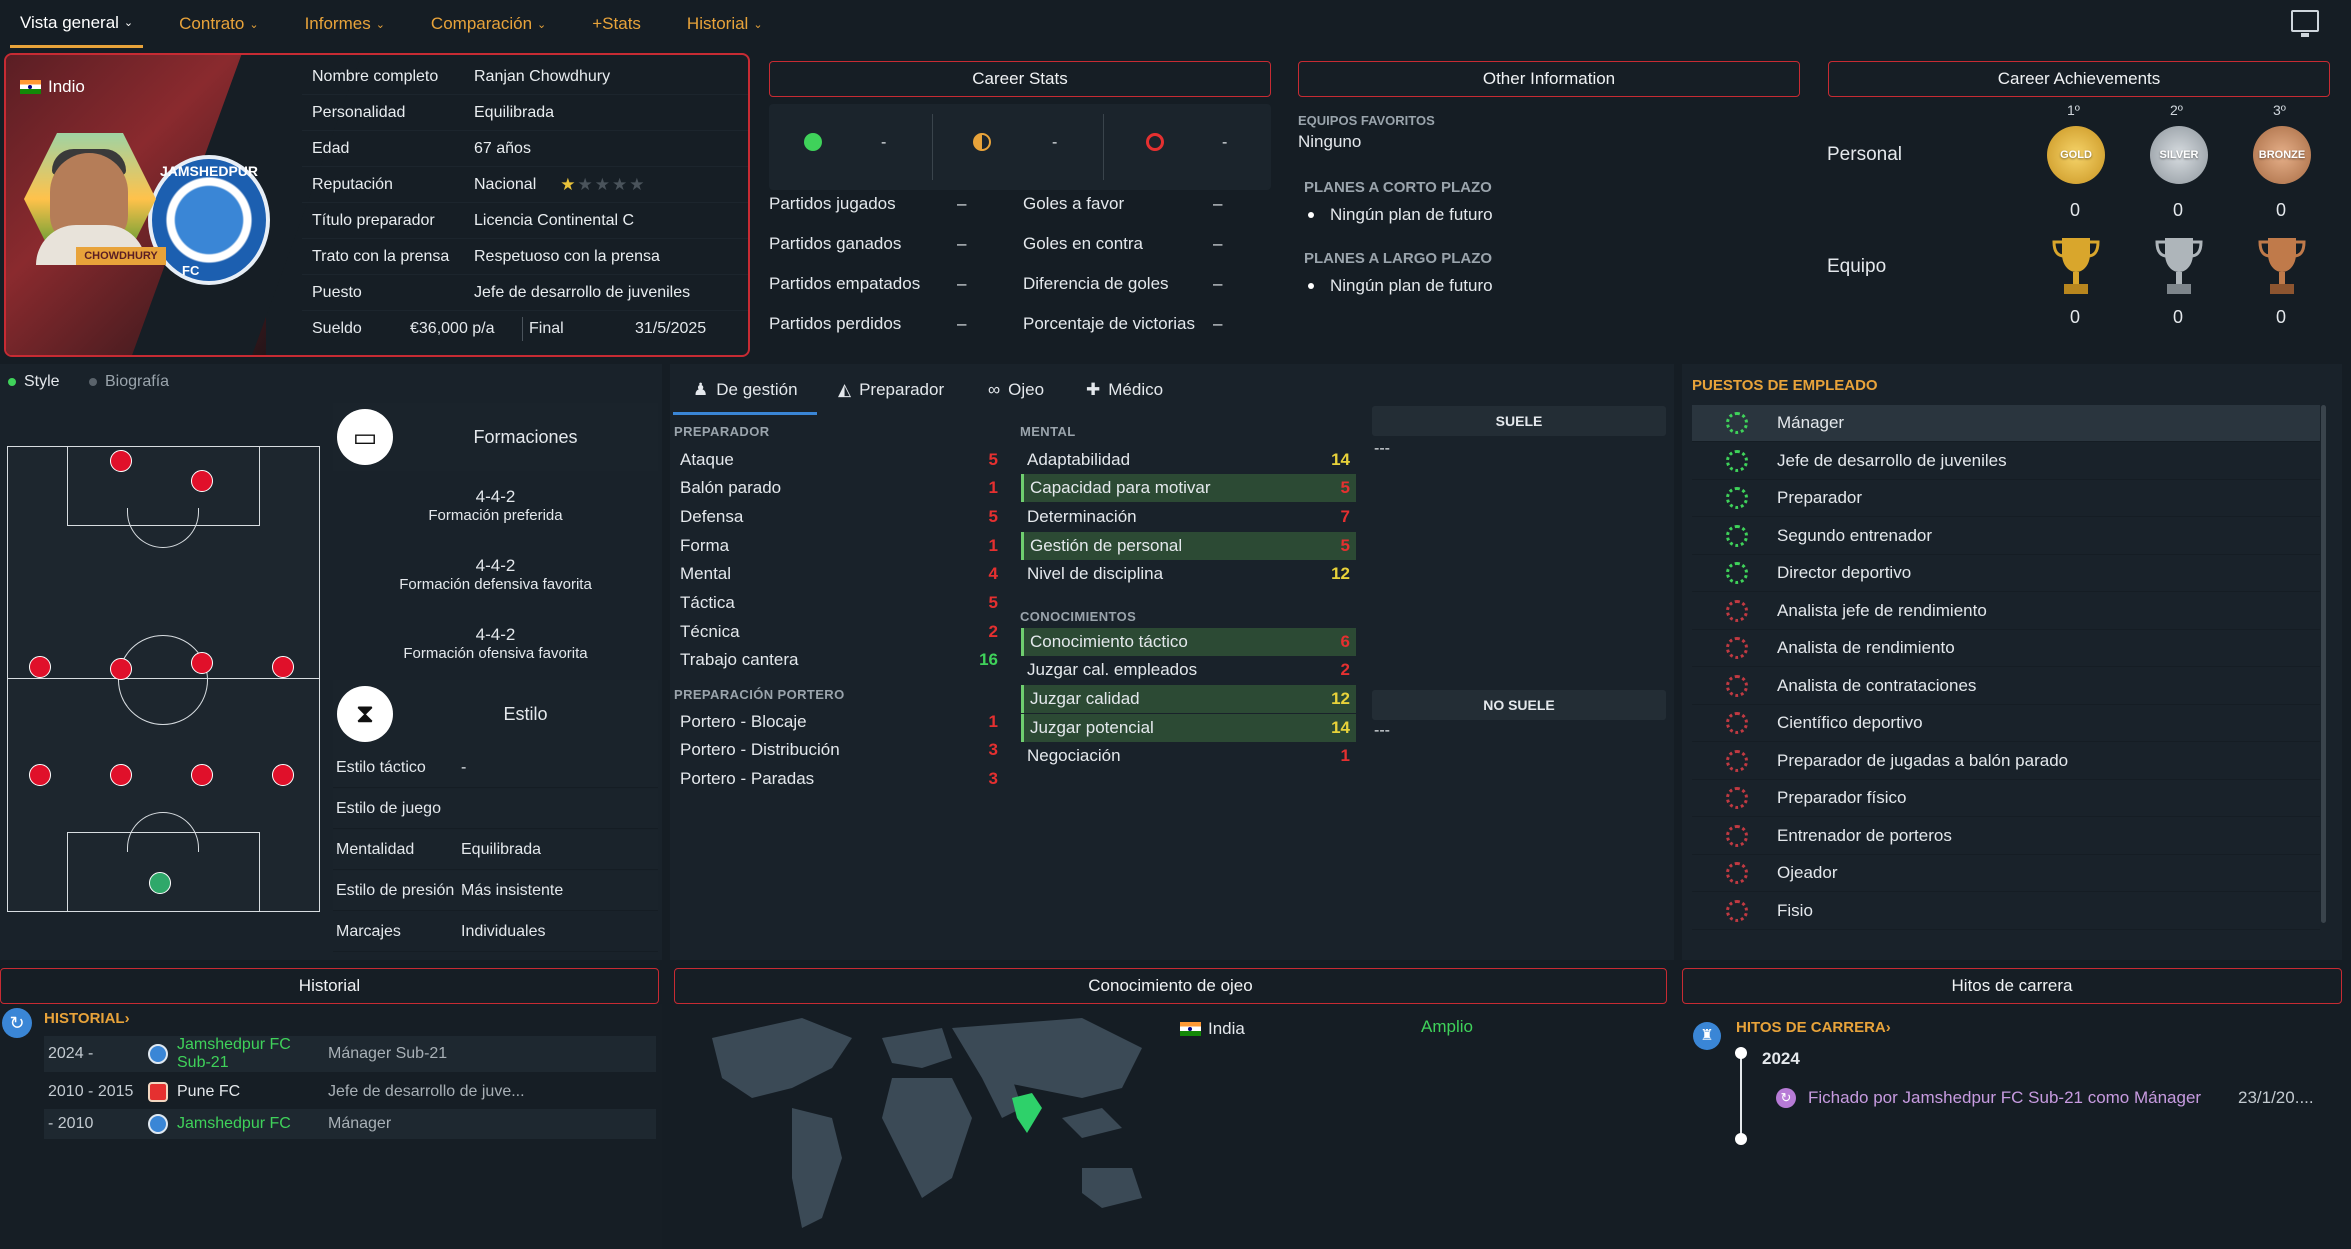 The image size is (2351, 1249). I want to click on nav-stats: +Stats, so click(616, 23).